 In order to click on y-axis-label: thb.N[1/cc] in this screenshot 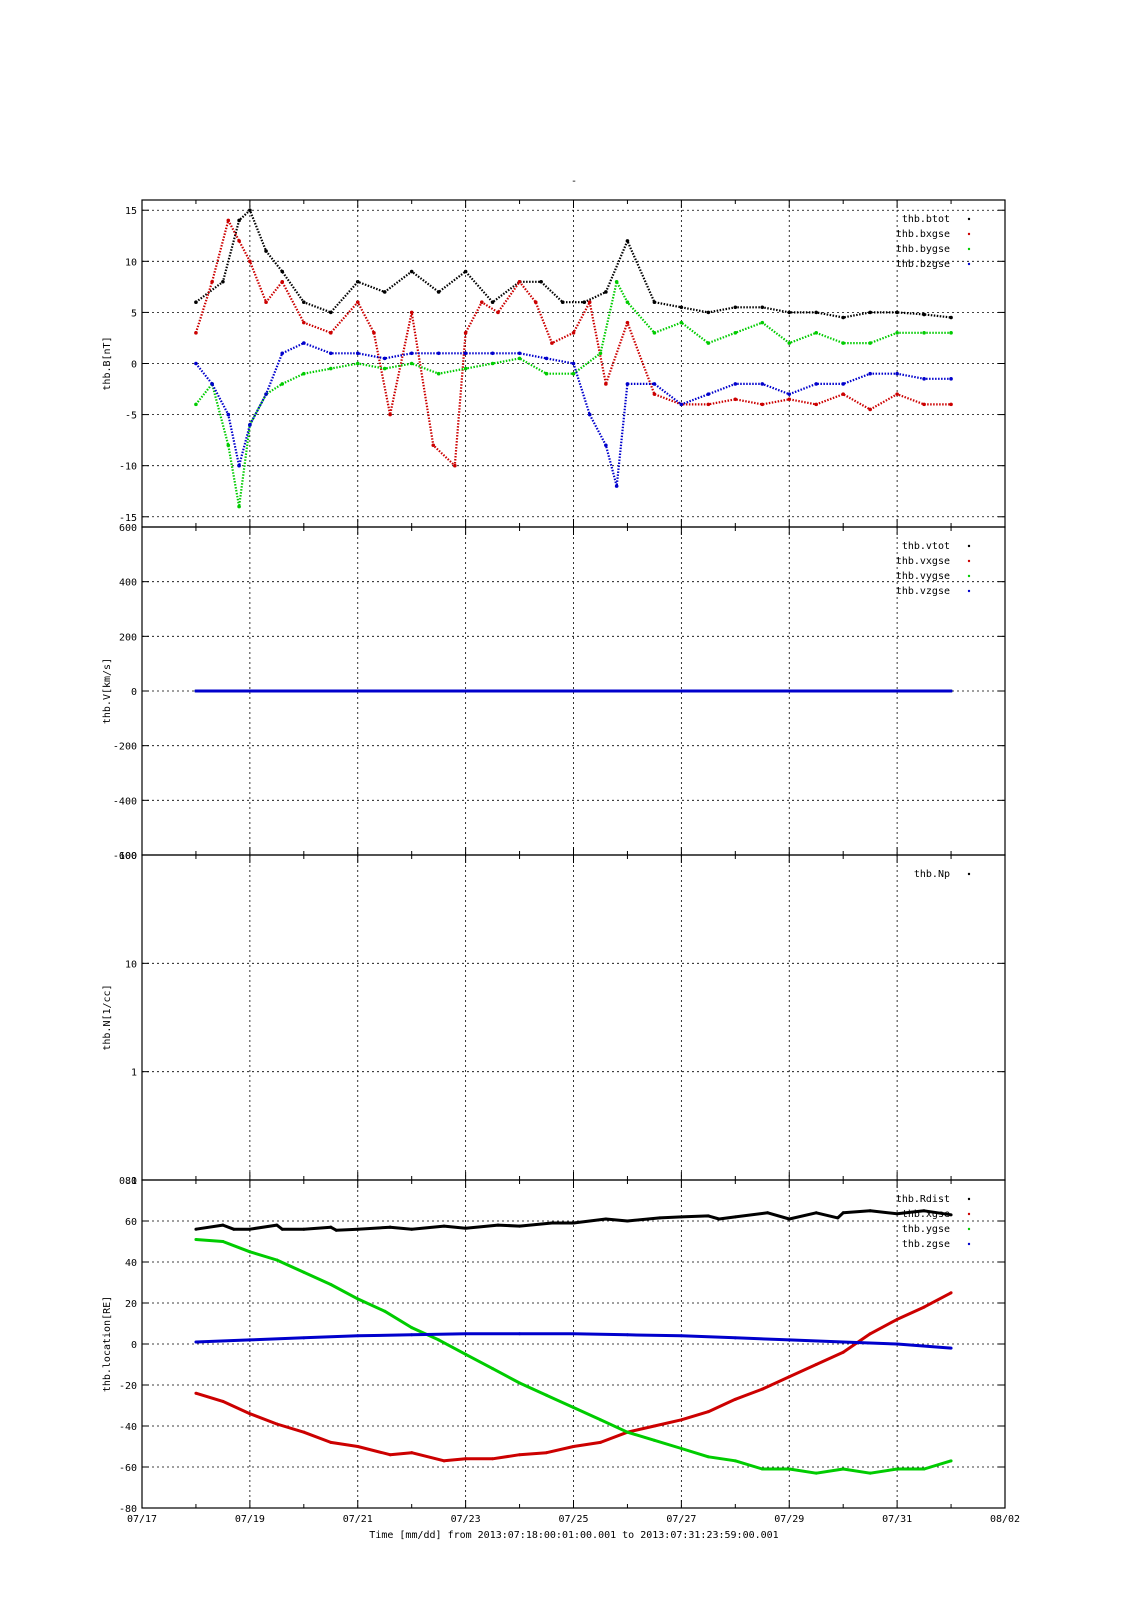, I will do `click(107, 1017)`.